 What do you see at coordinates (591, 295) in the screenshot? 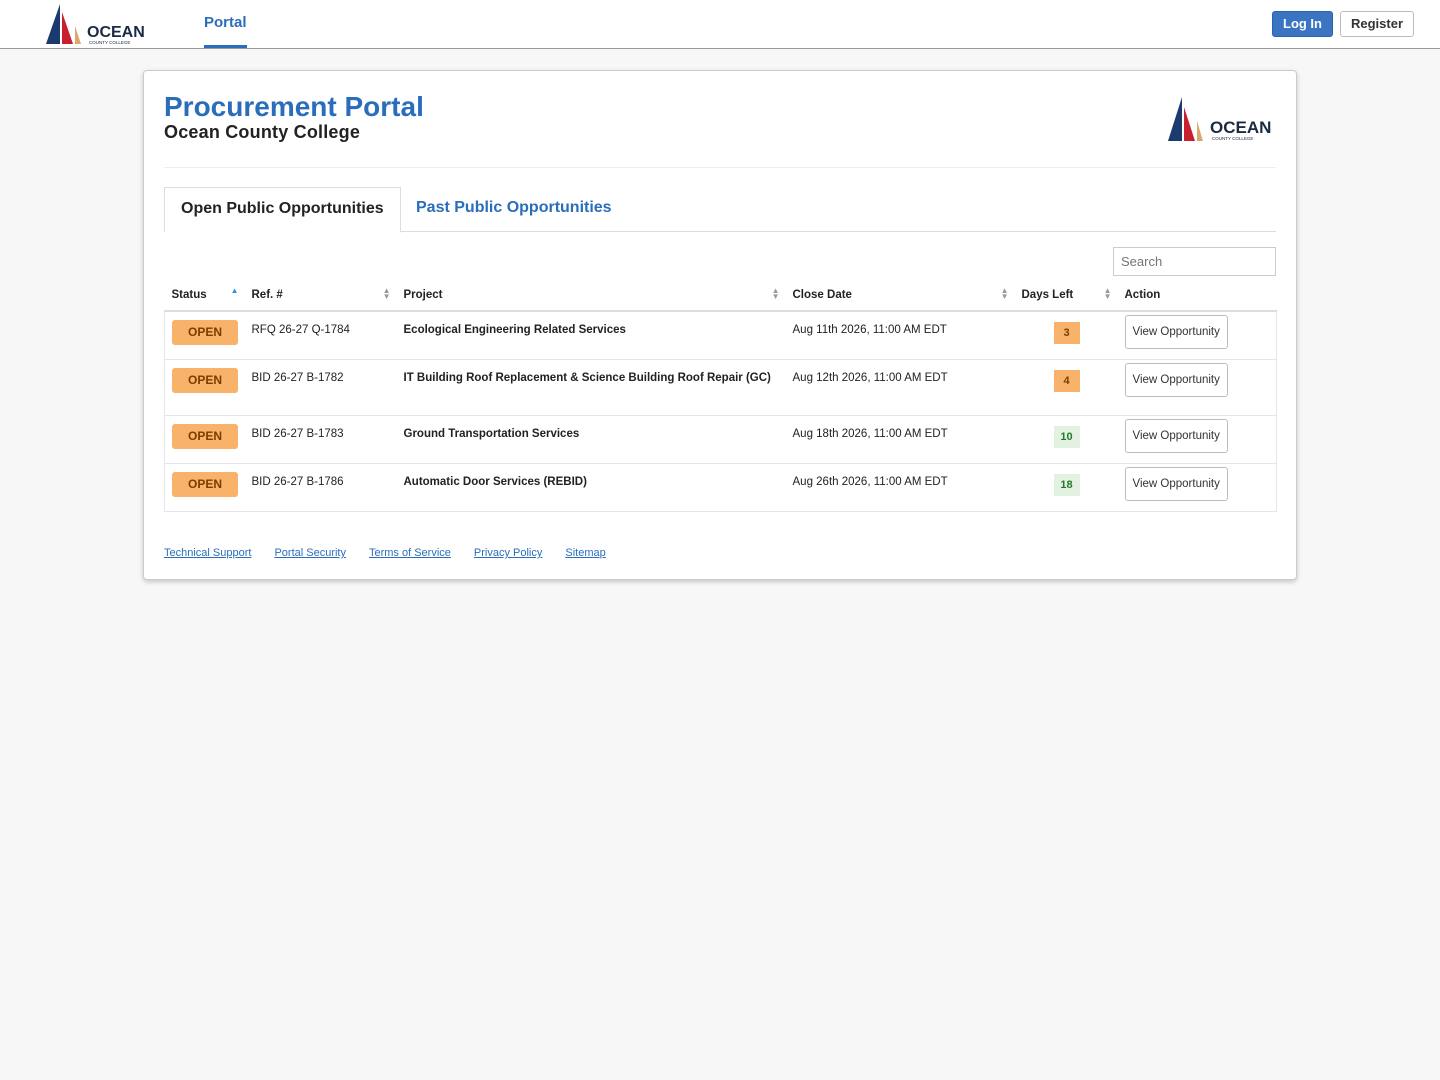
I see `column-header: Project ▲ ▼` at bounding box center [591, 295].